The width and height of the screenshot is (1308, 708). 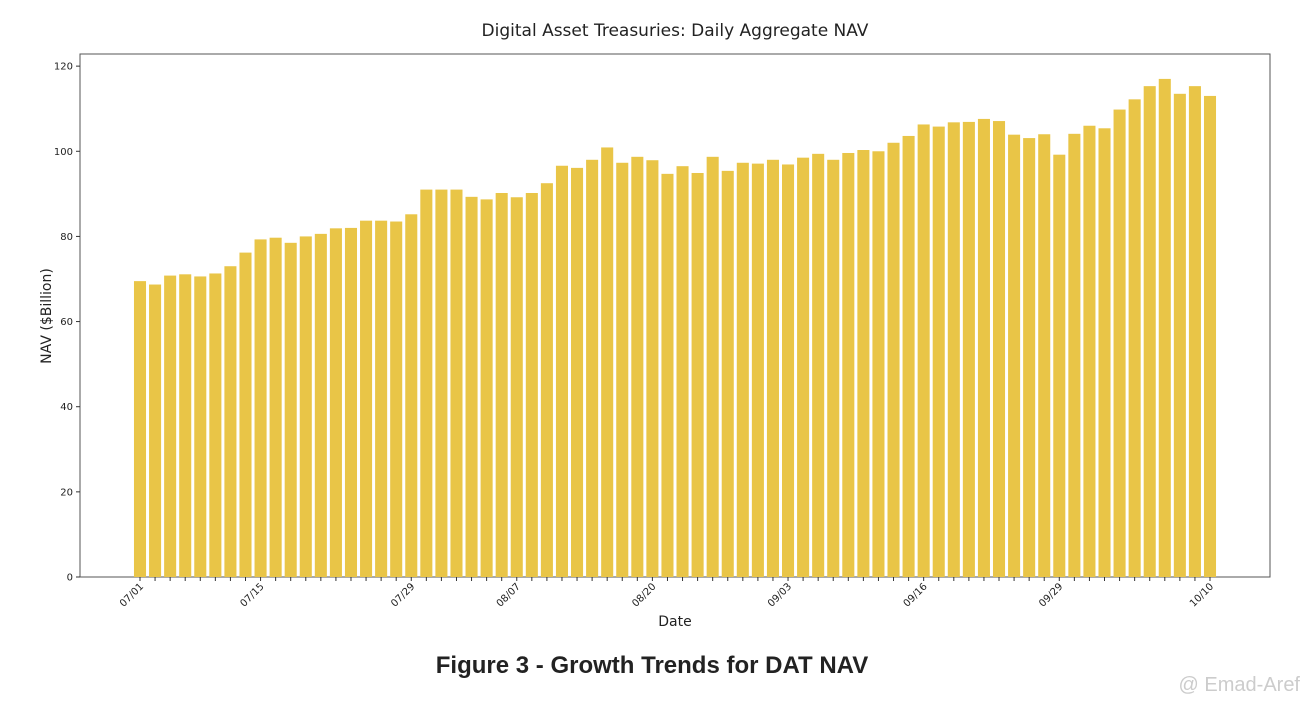 What do you see at coordinates (780, 595) in the screenshot?
I see `x-tick-label: 09/03` at bounding box center [780, 595].